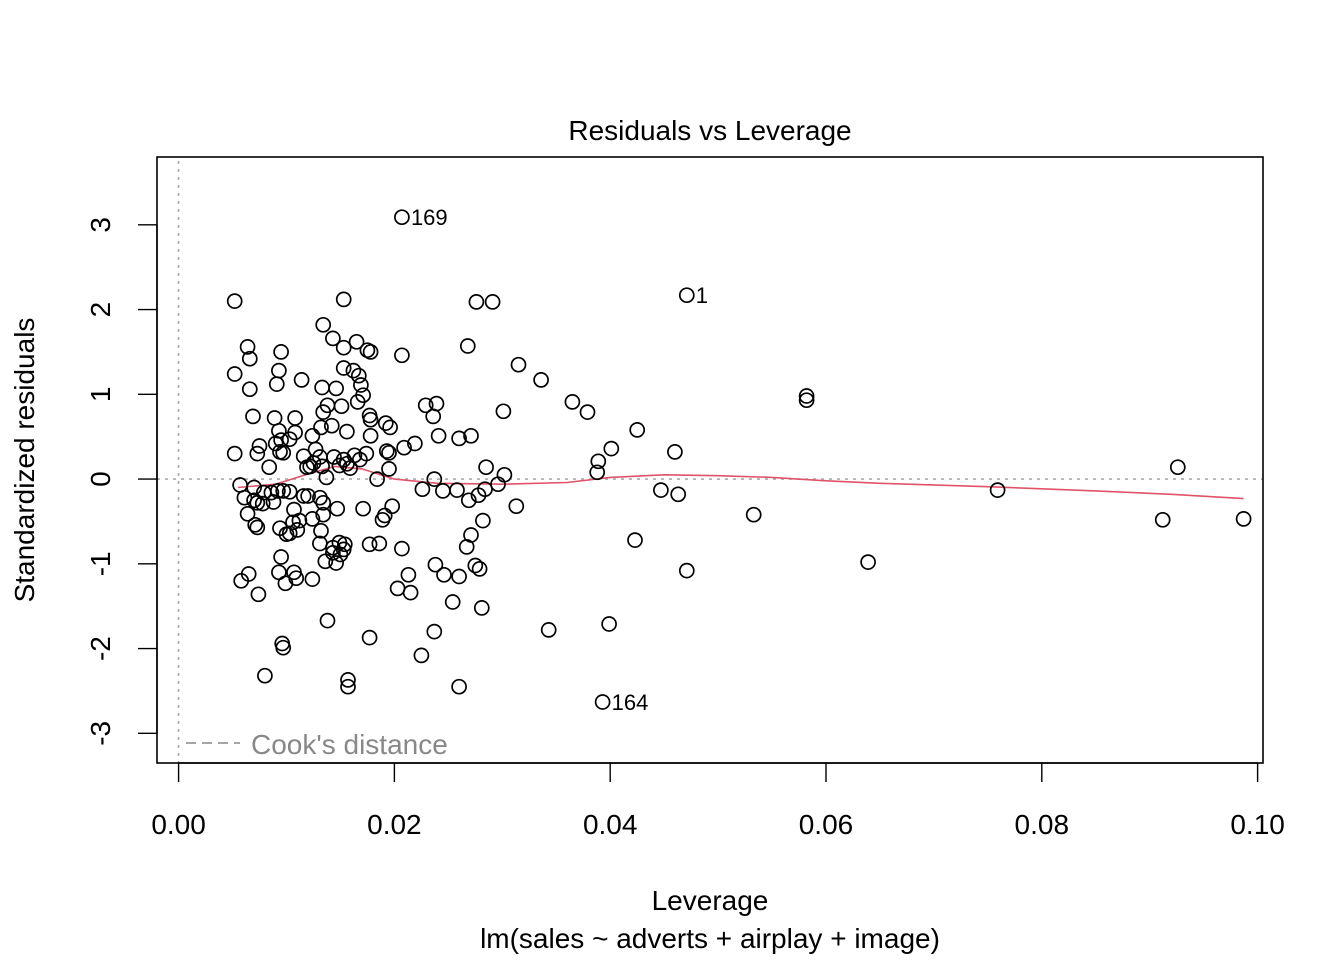  I want to click on legend: Cook's distance, so click(317, 744).